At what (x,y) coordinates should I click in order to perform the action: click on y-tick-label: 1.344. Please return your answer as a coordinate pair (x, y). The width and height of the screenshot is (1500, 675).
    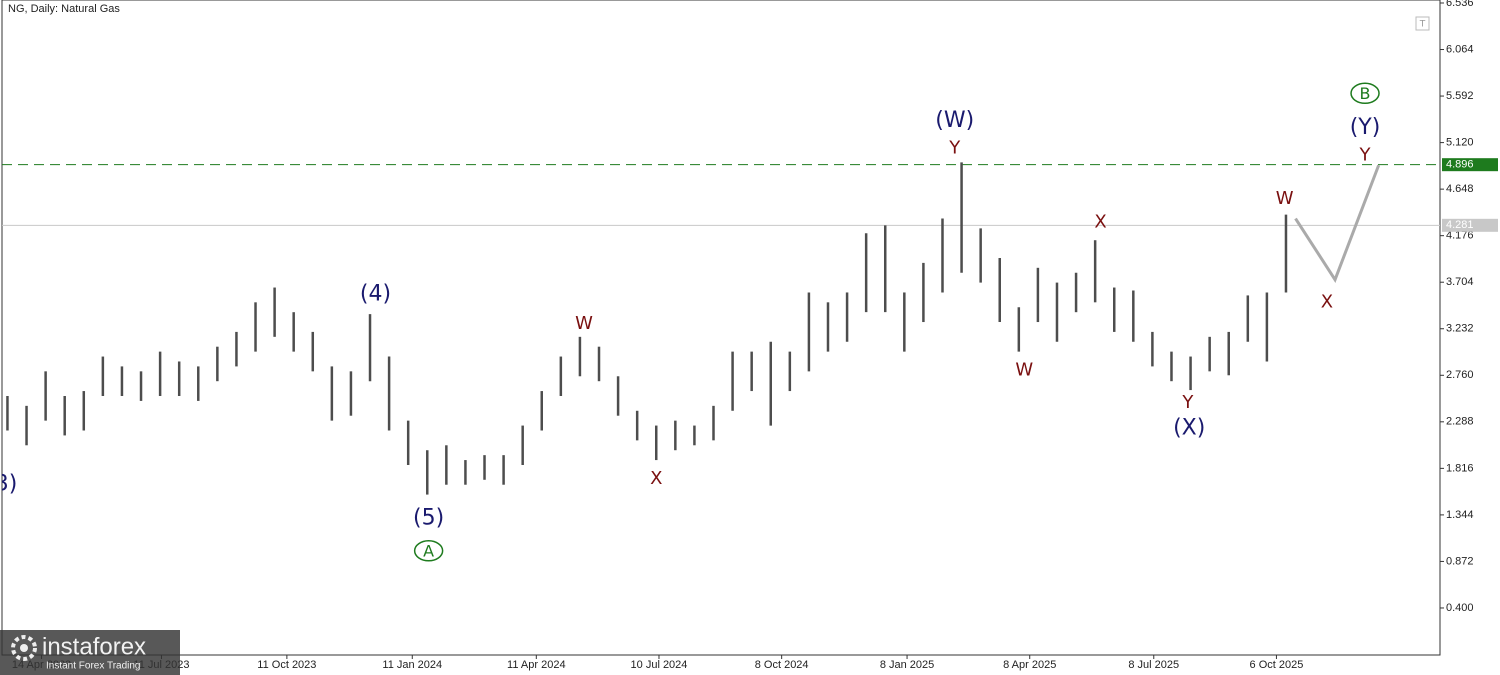
    Looking at the image, I should click on (1460, 515).